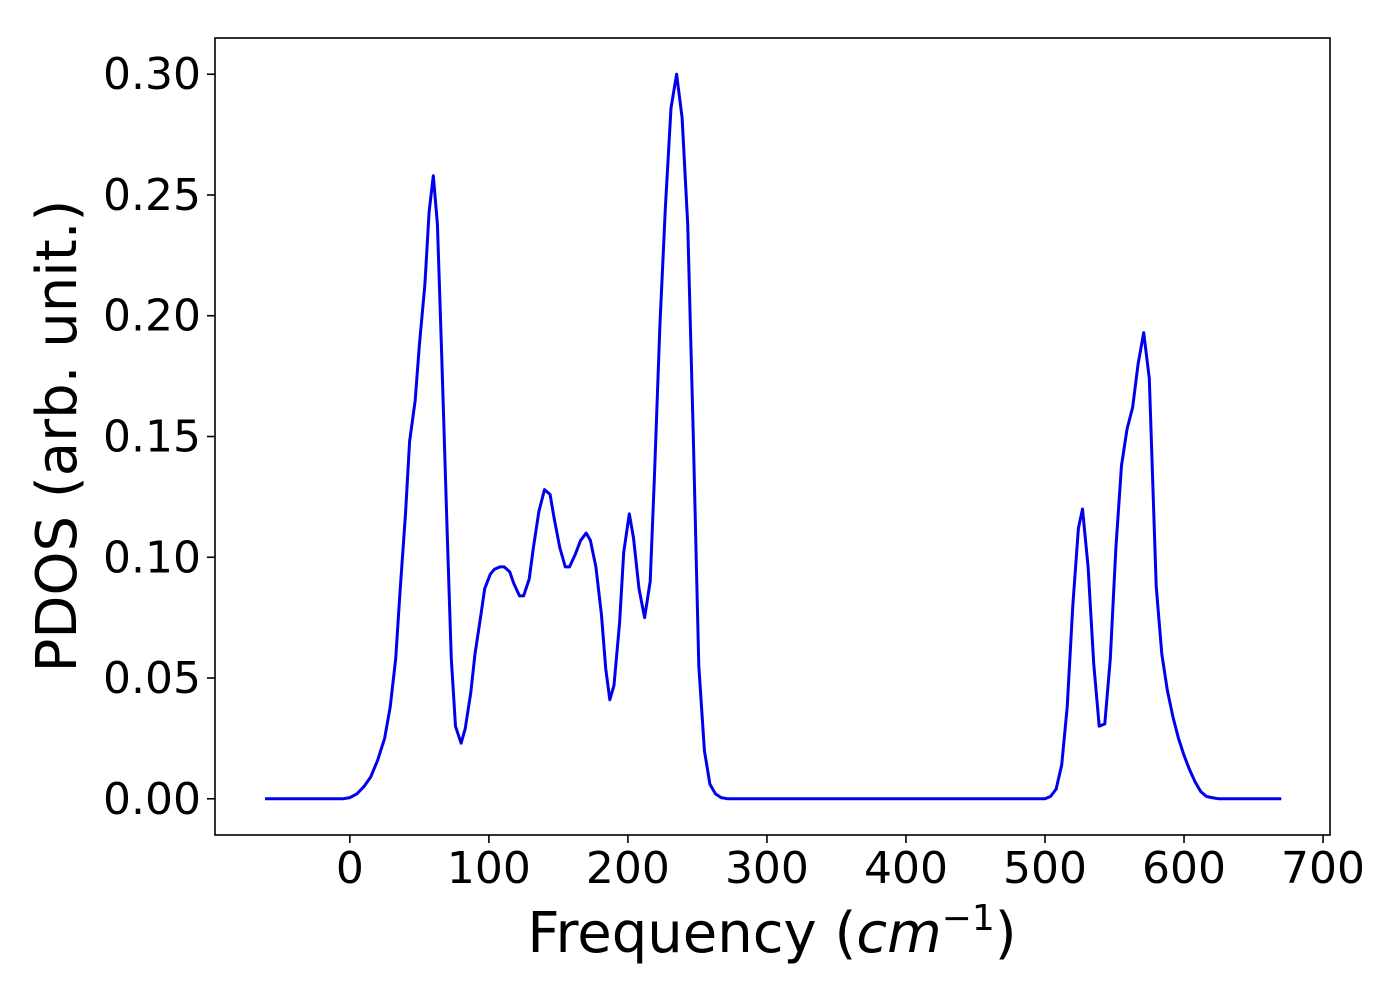  What do you see at coordinates (152, 74) in the screenshot?
I see `y-tick-label: 0.30` at bounding box center [152, 74].